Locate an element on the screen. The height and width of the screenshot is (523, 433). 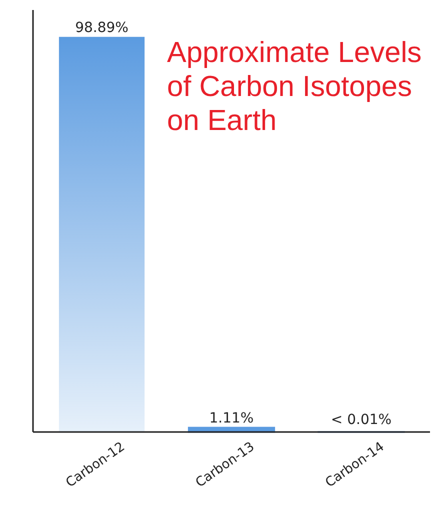
data-label: < 0.01% is located at coordinates (361, 420).